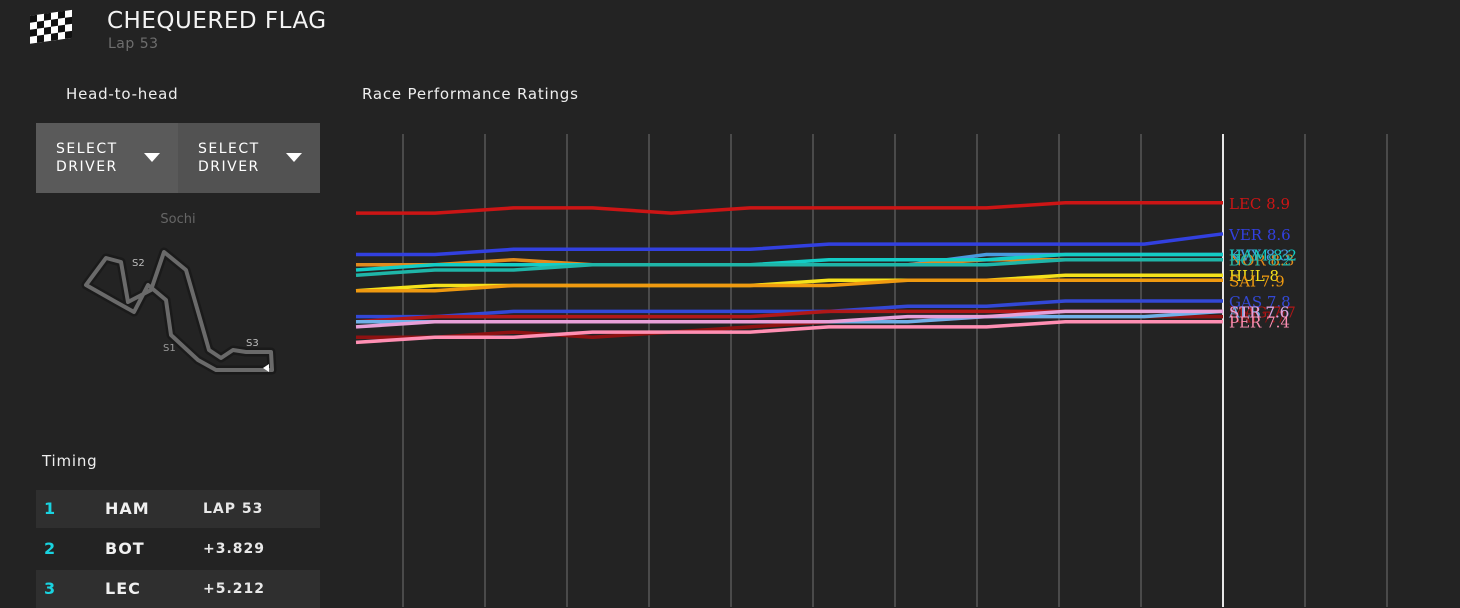 Image resolution: width=1460 pixels, height=608 pixels. I want to click on series-label-ver: VER 8.6, so click(1259, 235).